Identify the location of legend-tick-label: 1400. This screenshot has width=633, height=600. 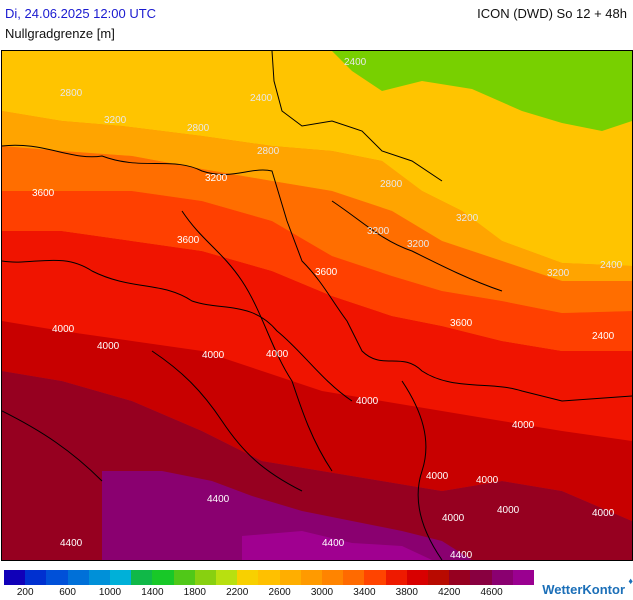
(152, 592).